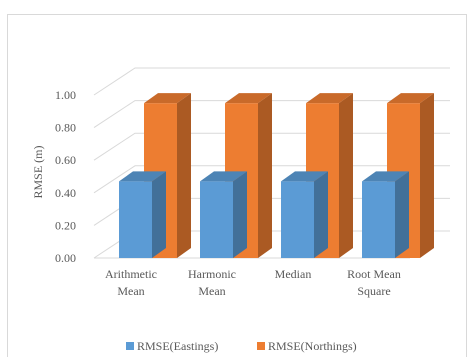  I want to click on bar-eastings-2-top, so click(304, 176).